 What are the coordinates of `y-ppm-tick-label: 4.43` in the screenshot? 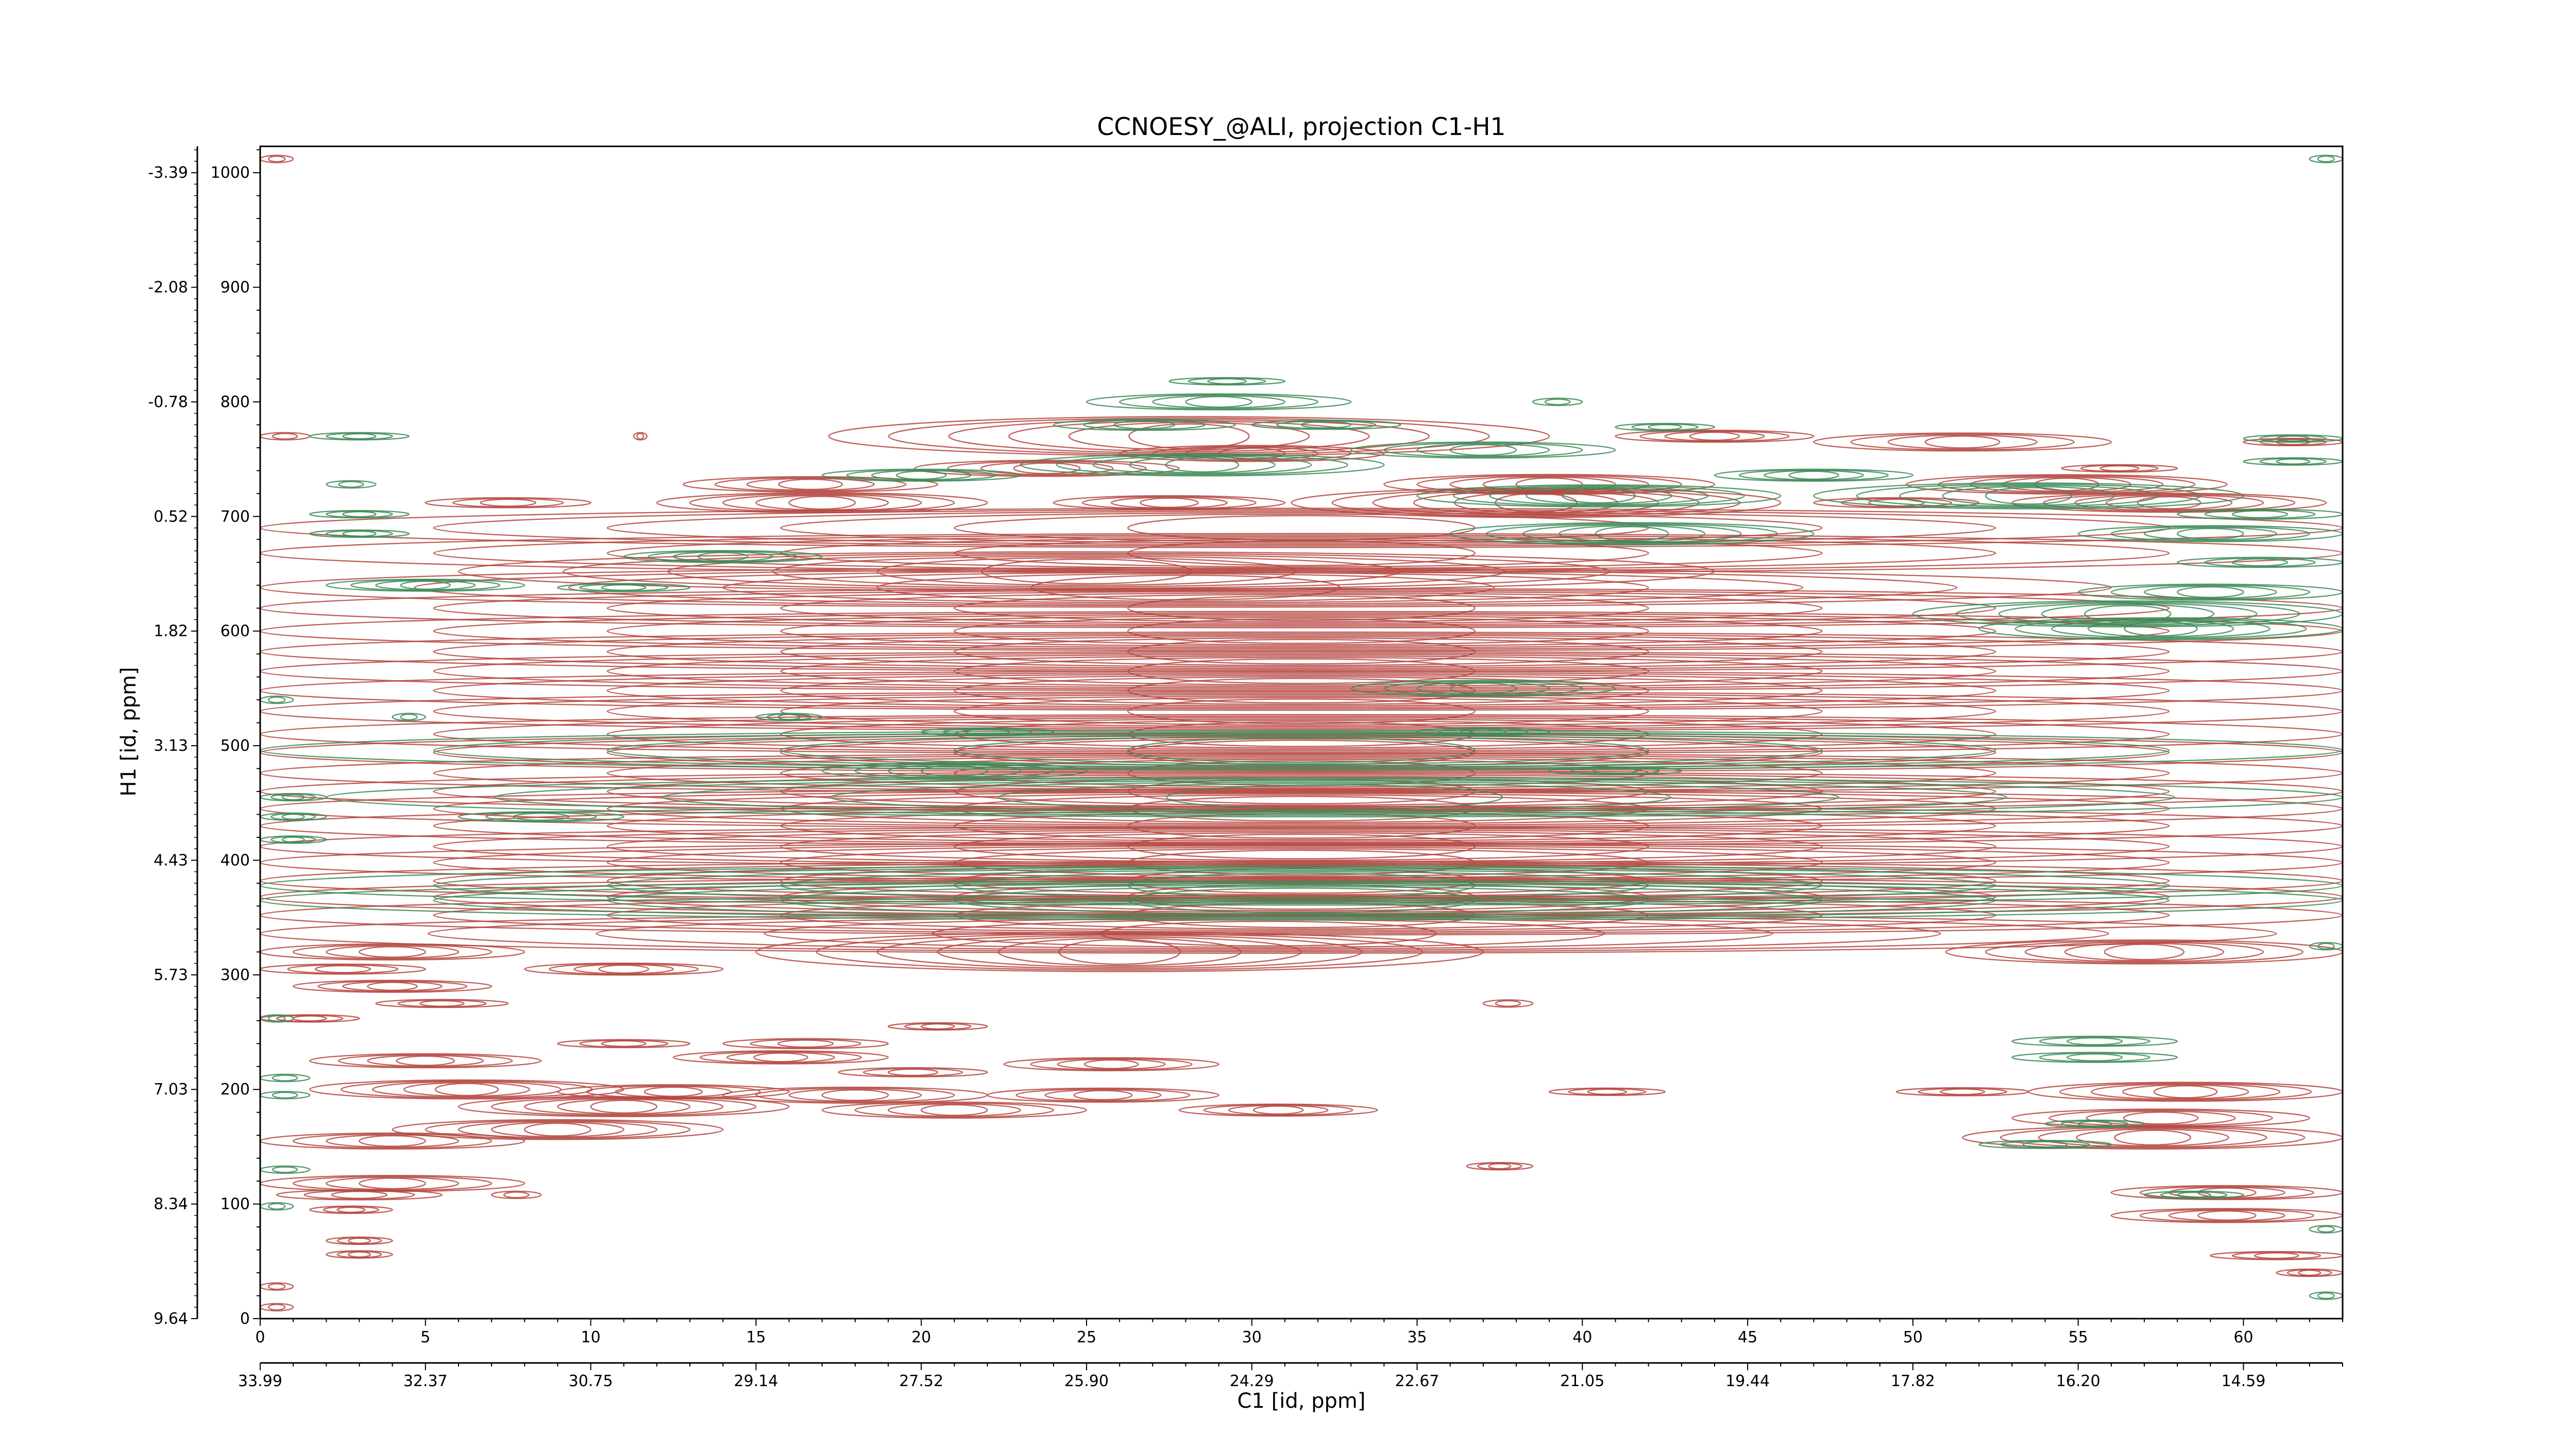 It's located at (171, 860).